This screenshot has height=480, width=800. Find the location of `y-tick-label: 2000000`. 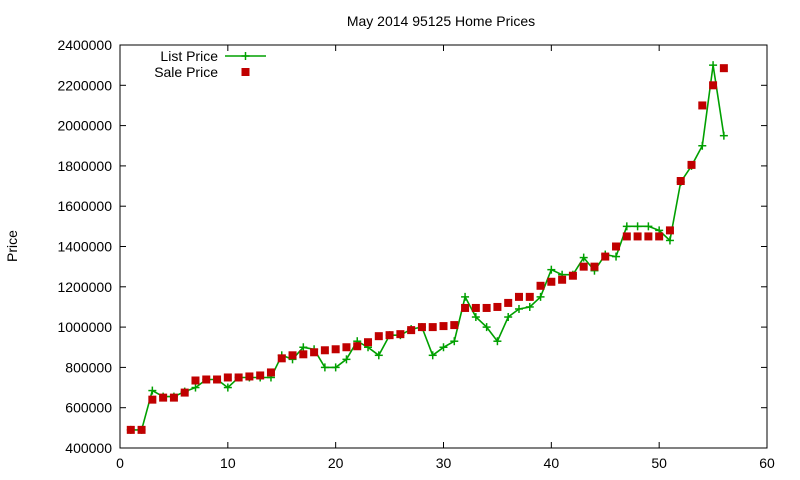

y-tick-label: 2000000 is located at coordinates (84, 126).